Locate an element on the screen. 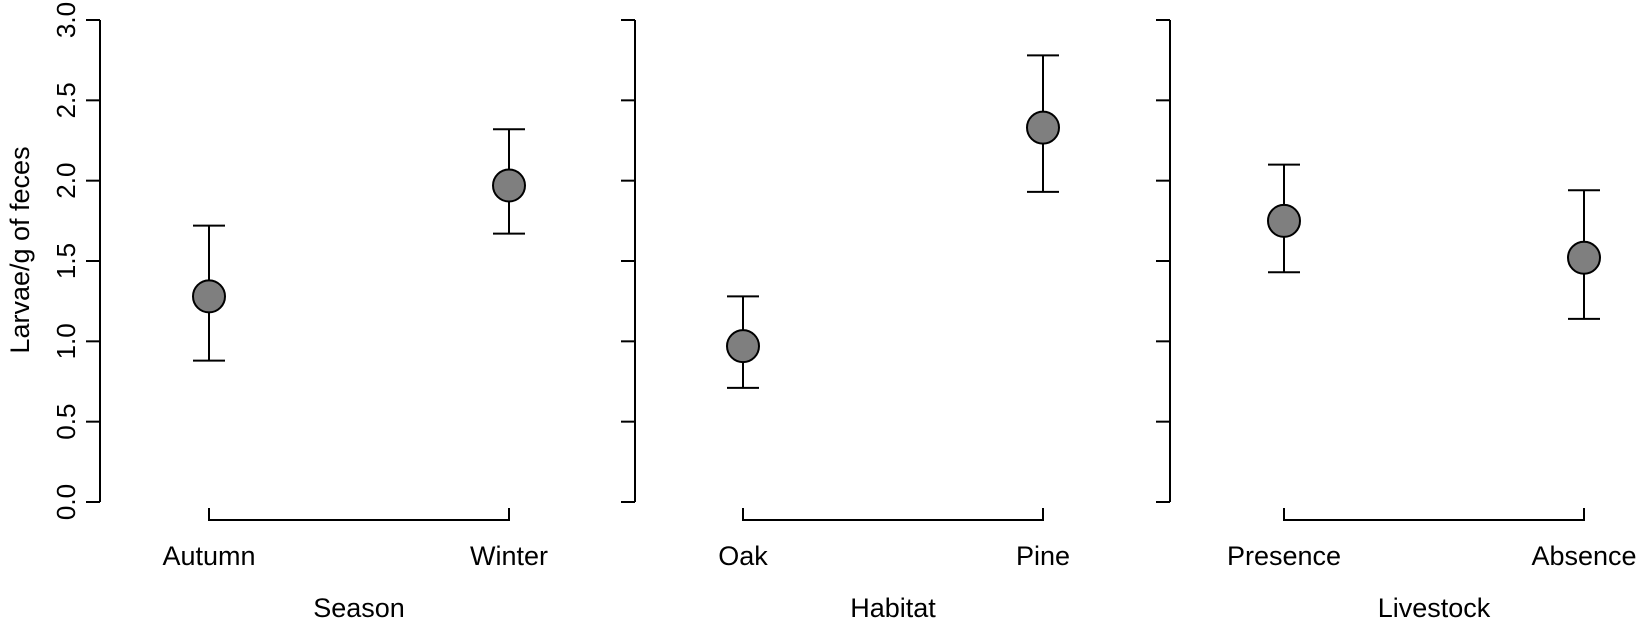 The height and width of the screenshot is (621, 1645). x-tick-label: Winter is located at coordinates (509, 556).